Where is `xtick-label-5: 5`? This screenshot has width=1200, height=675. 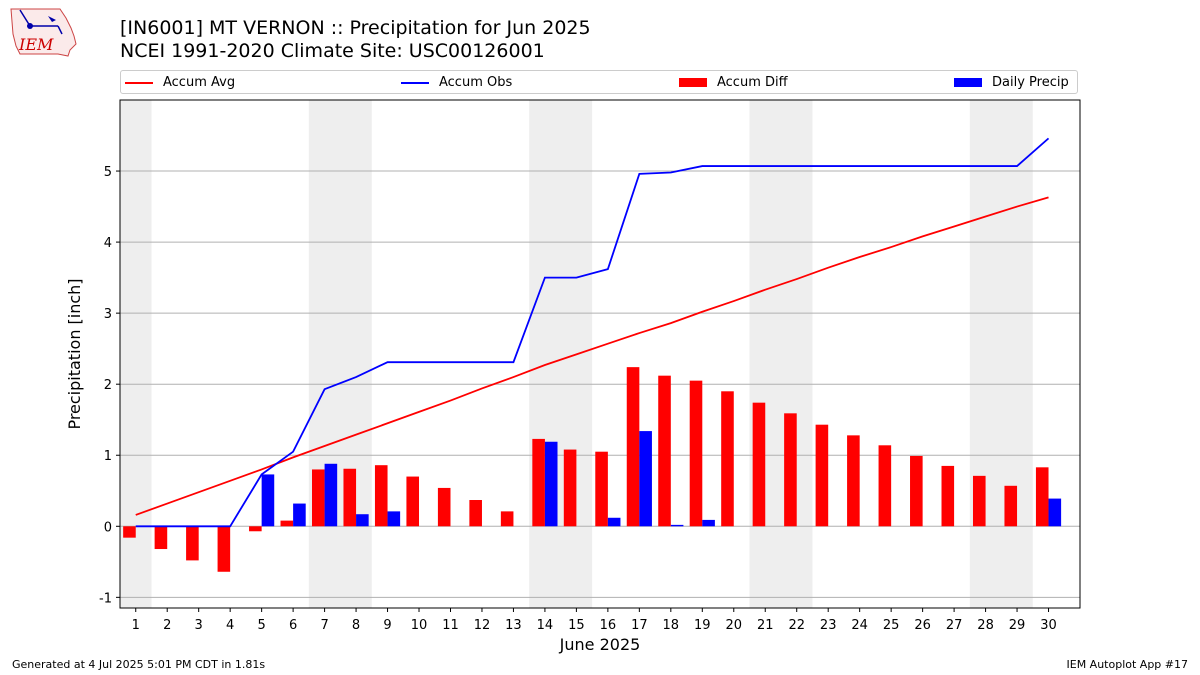 xtick-label-5: 5 is located at coordinates (261, 625).